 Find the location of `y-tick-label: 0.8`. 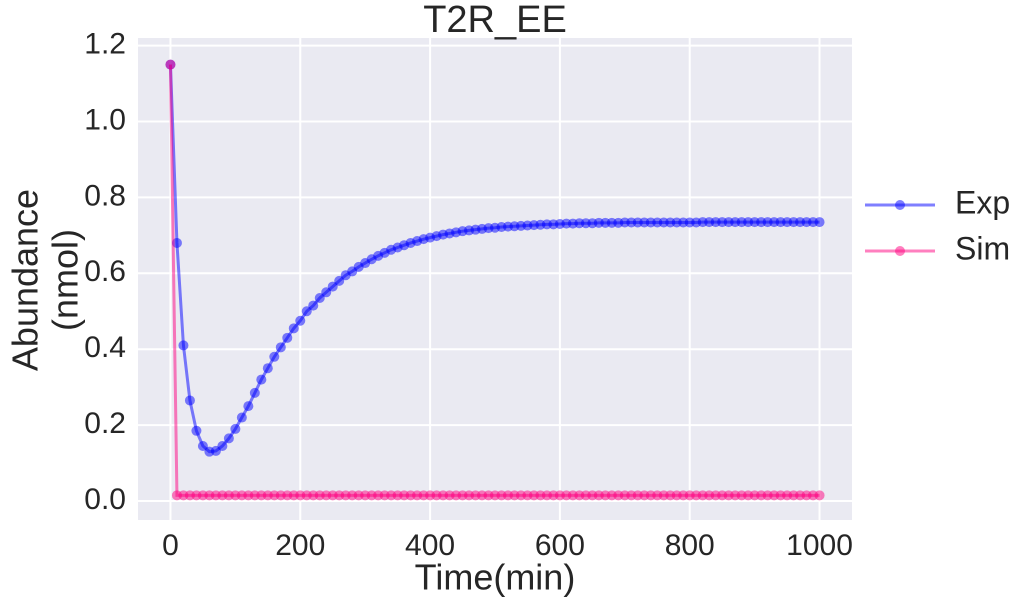

y-tick-label: 0.8 is located at coordinates (105, 195).